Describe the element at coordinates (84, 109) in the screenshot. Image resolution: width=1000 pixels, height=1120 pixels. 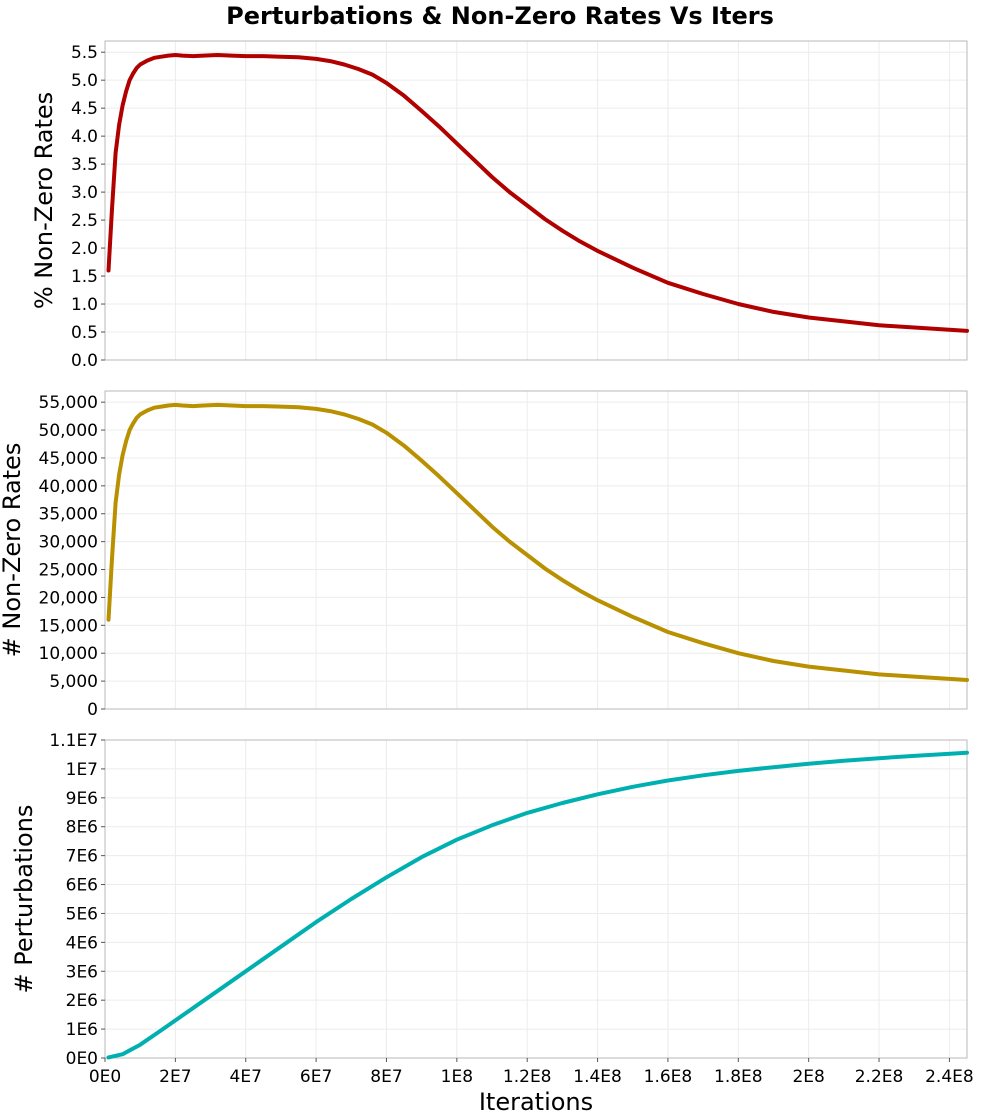
I see `y-tick-label: 4.5` at that location.